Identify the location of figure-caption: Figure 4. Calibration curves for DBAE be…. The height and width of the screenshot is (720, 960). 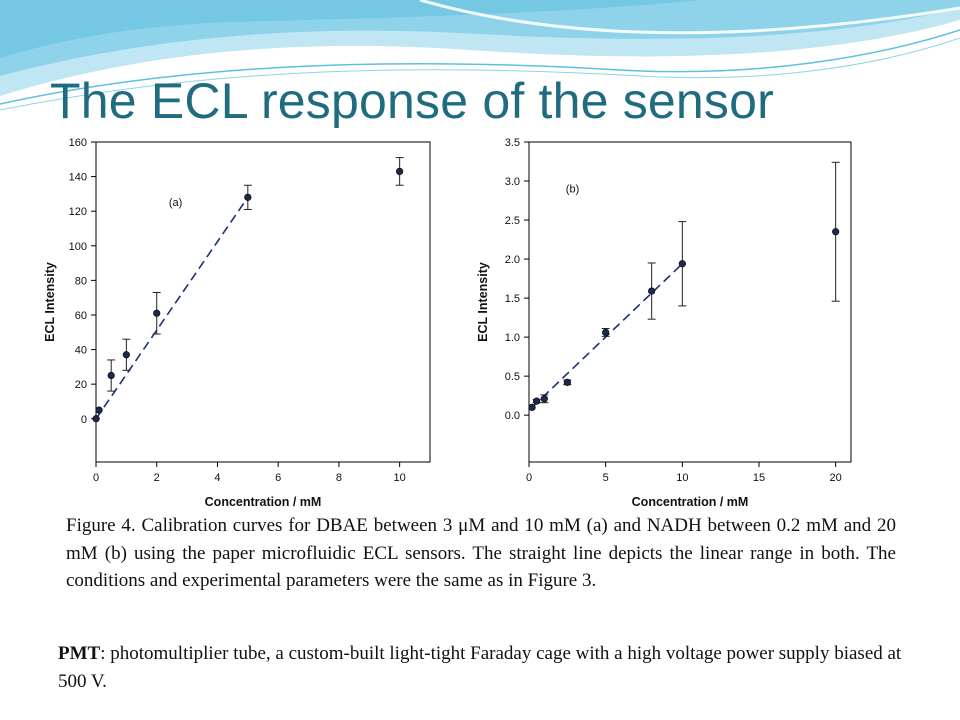
(481, 553).